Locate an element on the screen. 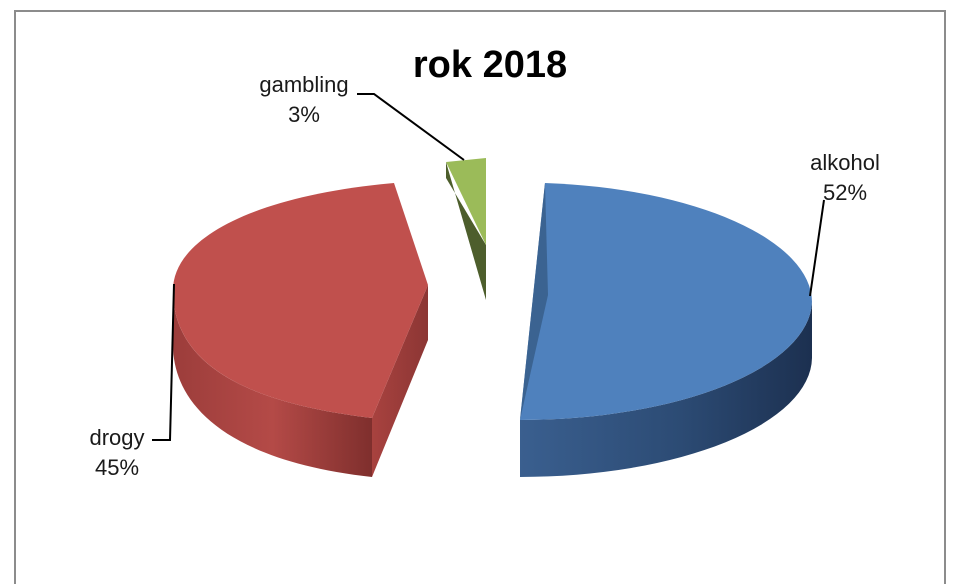 Image resolution: width=958 pixels, height=584 pixels. label-alkohol-value: 52% is located at coordinates (845, 192).